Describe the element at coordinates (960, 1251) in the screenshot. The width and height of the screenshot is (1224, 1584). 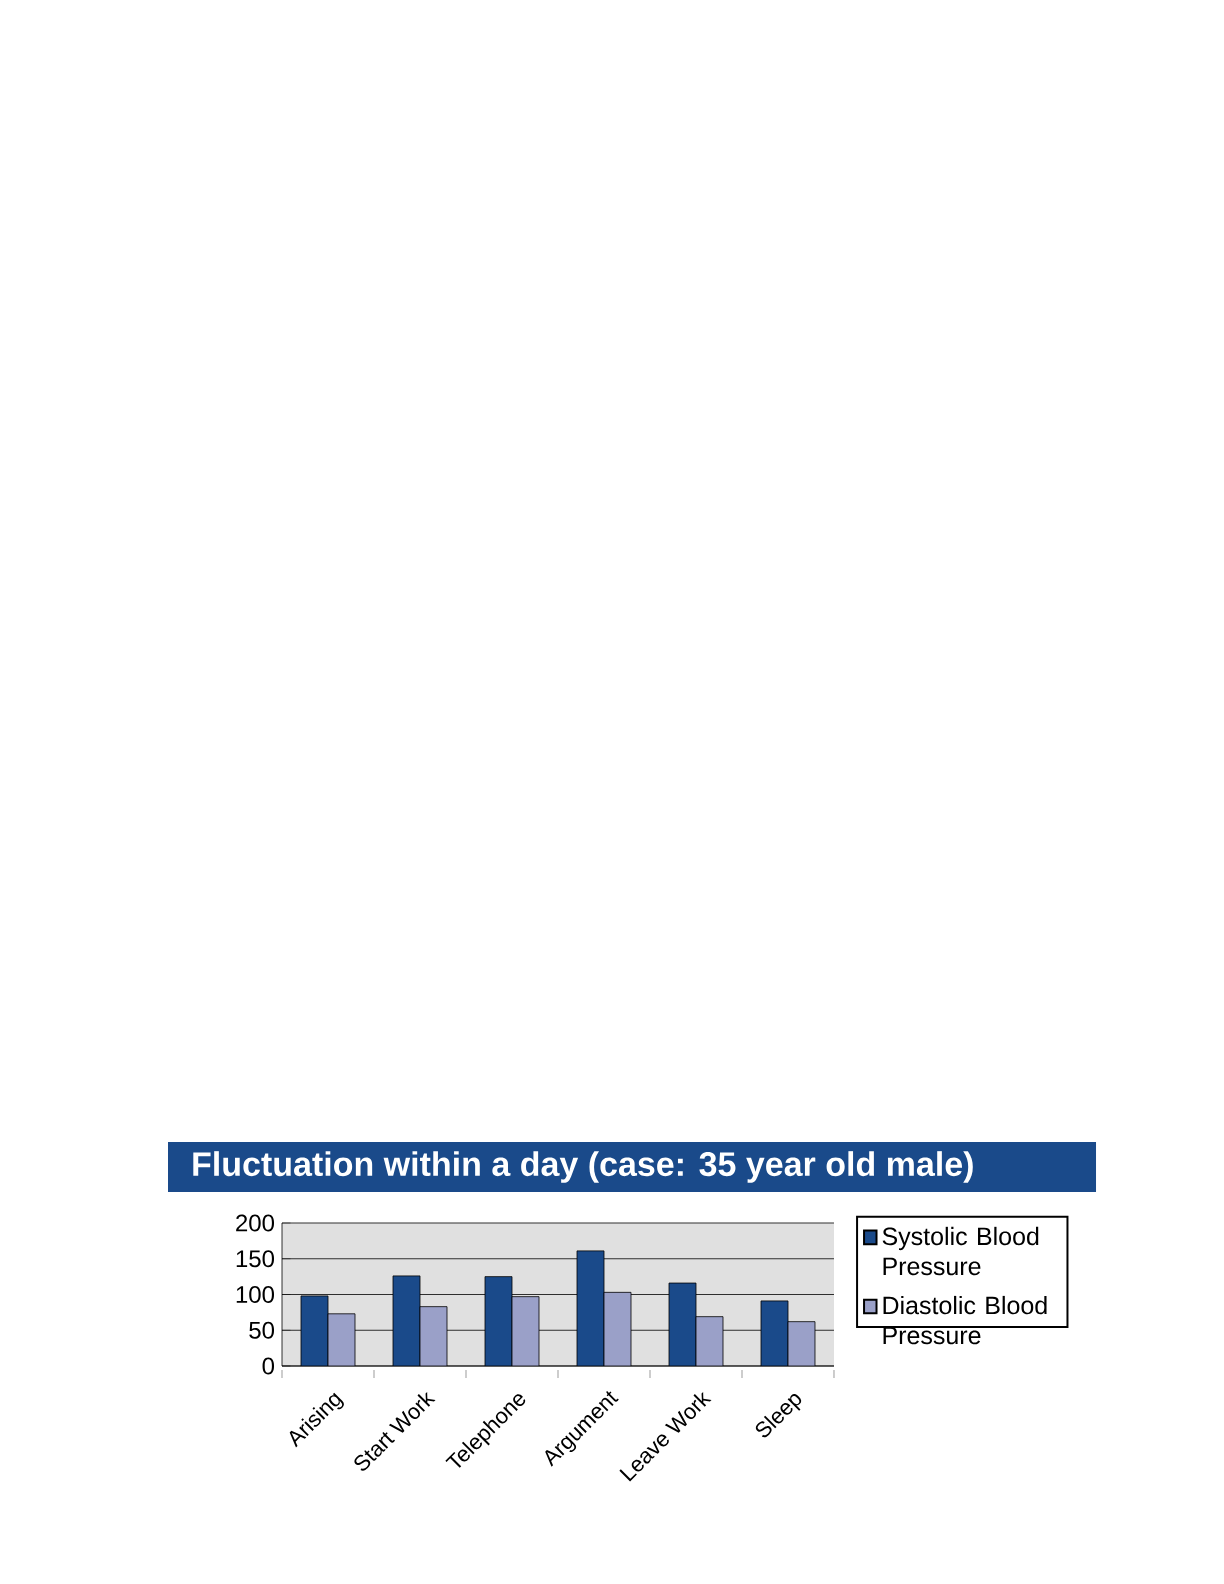
I see `legend-label: Systolic Blood Pressure` at that location.